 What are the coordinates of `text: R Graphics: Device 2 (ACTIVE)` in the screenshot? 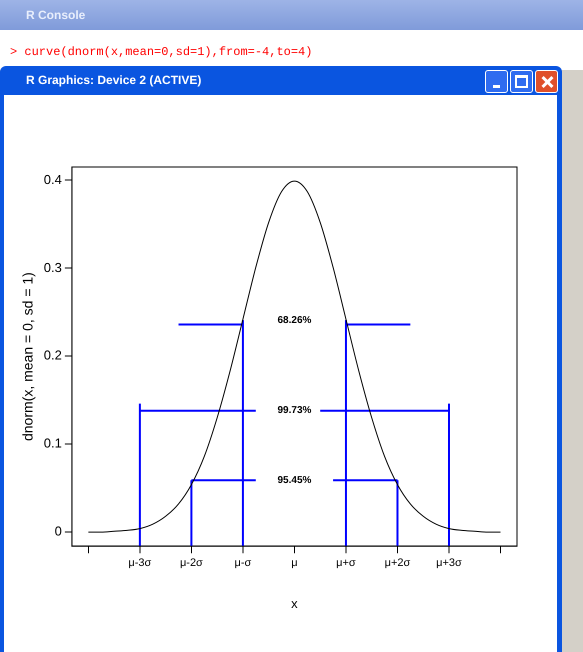 It's located at (114, 80).